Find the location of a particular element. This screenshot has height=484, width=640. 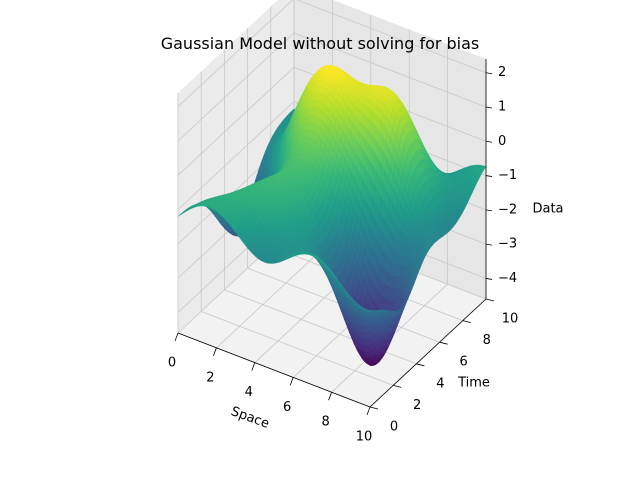

y-tick-label: 10 is located at coordinates (510, 319).